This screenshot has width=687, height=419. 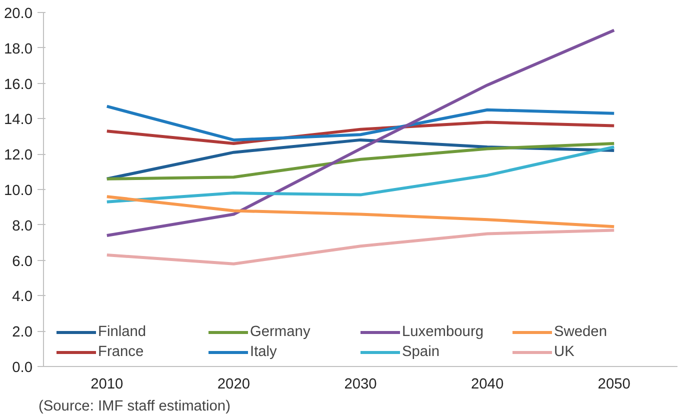 What do you see at coordinates (107, 384) in the screenshot?
I see `x-tick-label: 2010` at bounding box center [107, 384].